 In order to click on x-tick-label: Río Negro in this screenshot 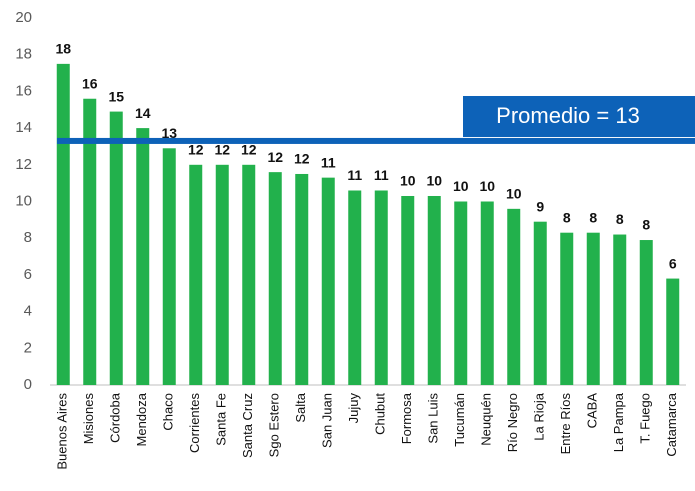, I will do `click(512, 422)`.